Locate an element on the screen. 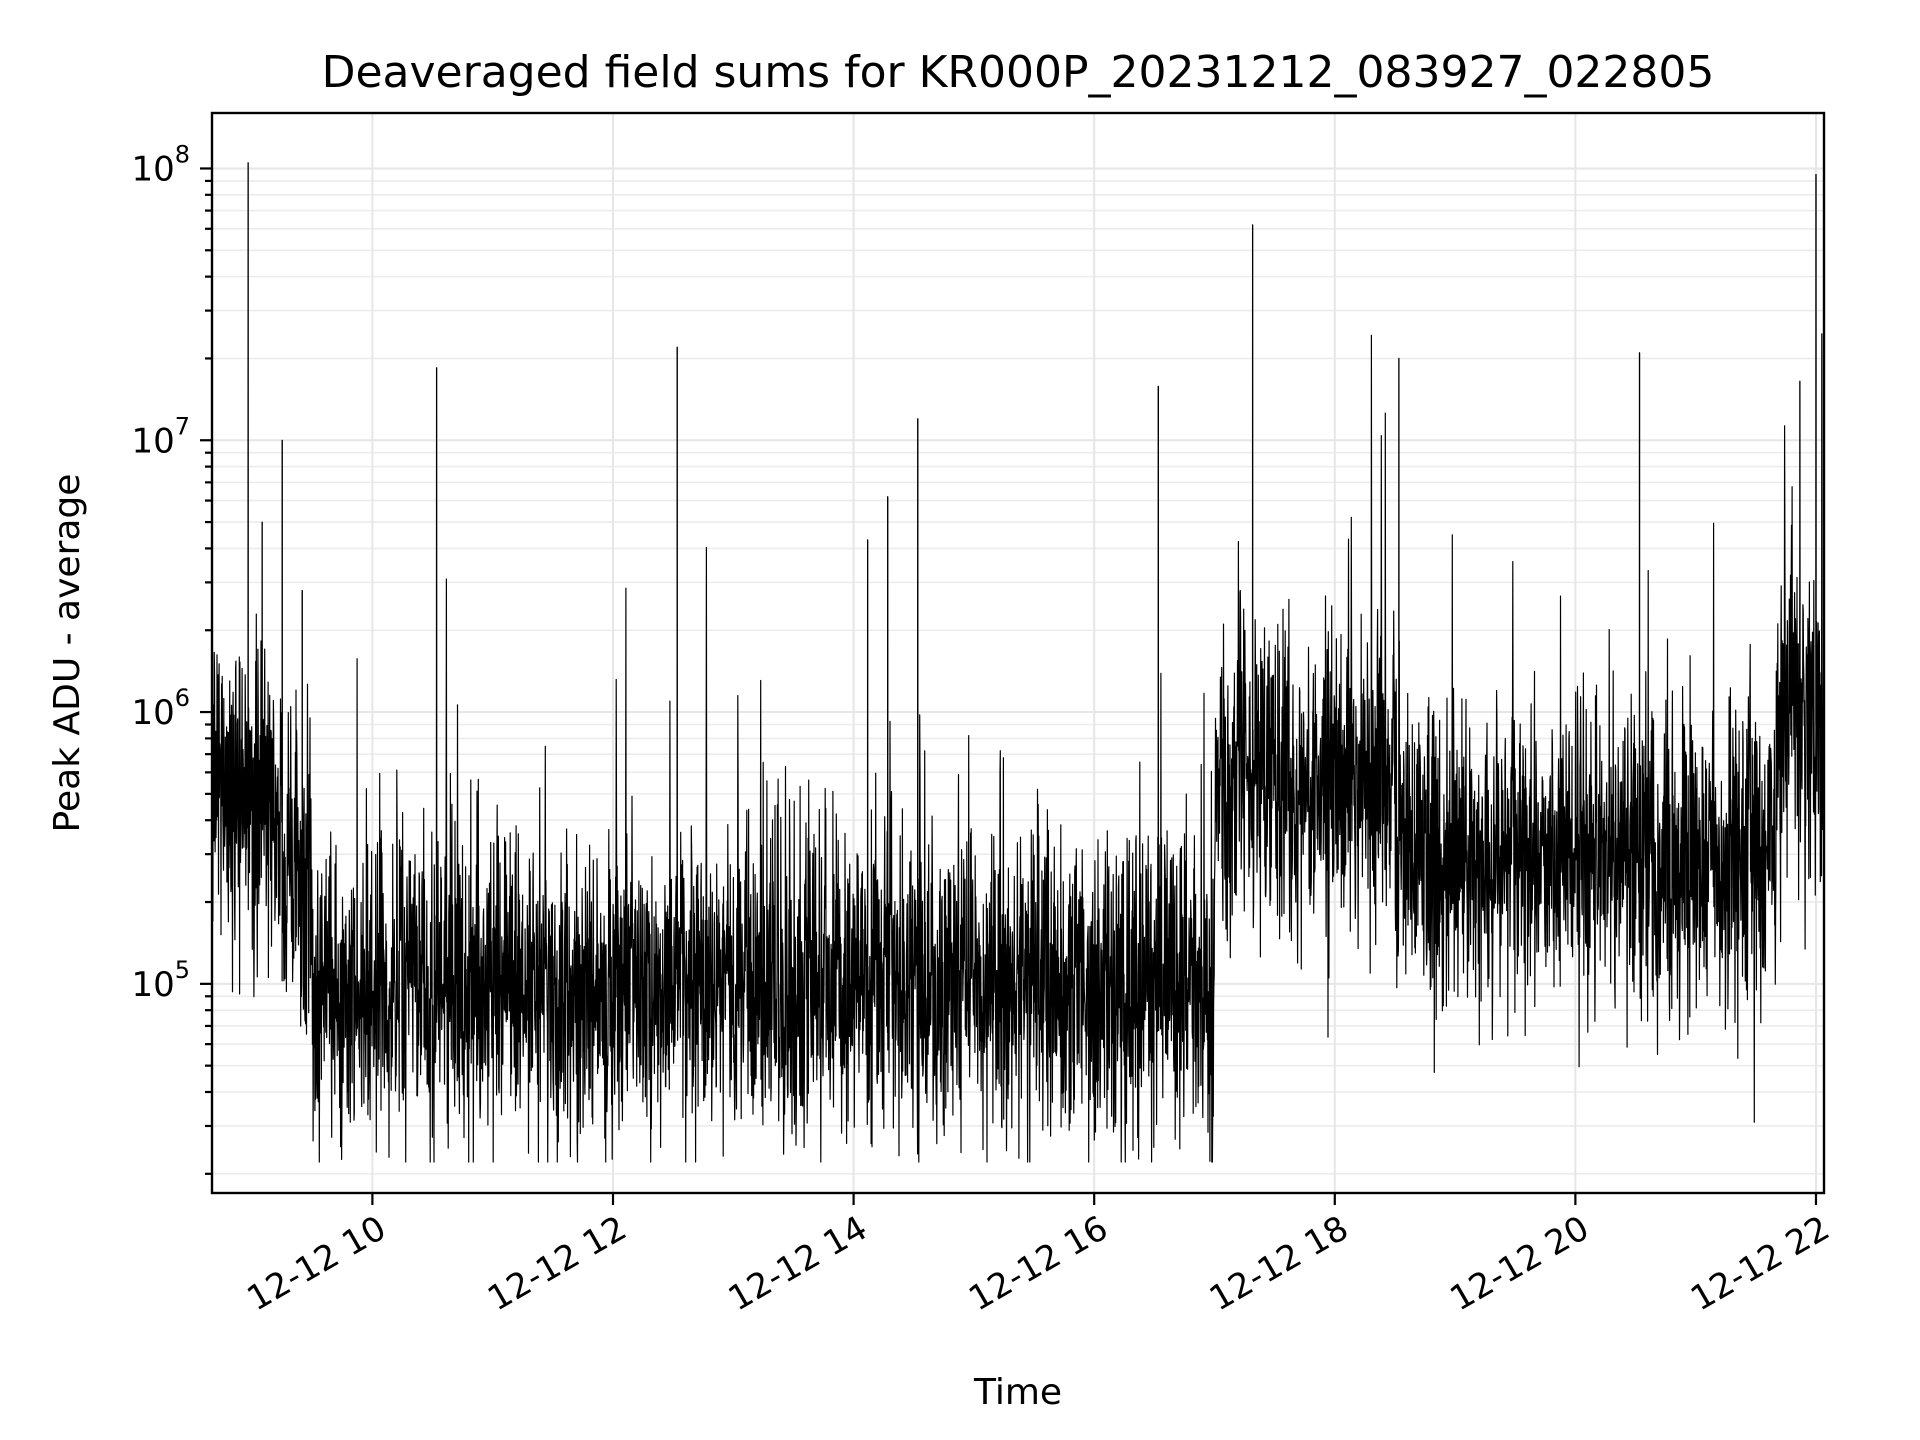 This screenshot has width=1920, height=1440. x-axis-label: Time is located at coordinates (1017, 1392).